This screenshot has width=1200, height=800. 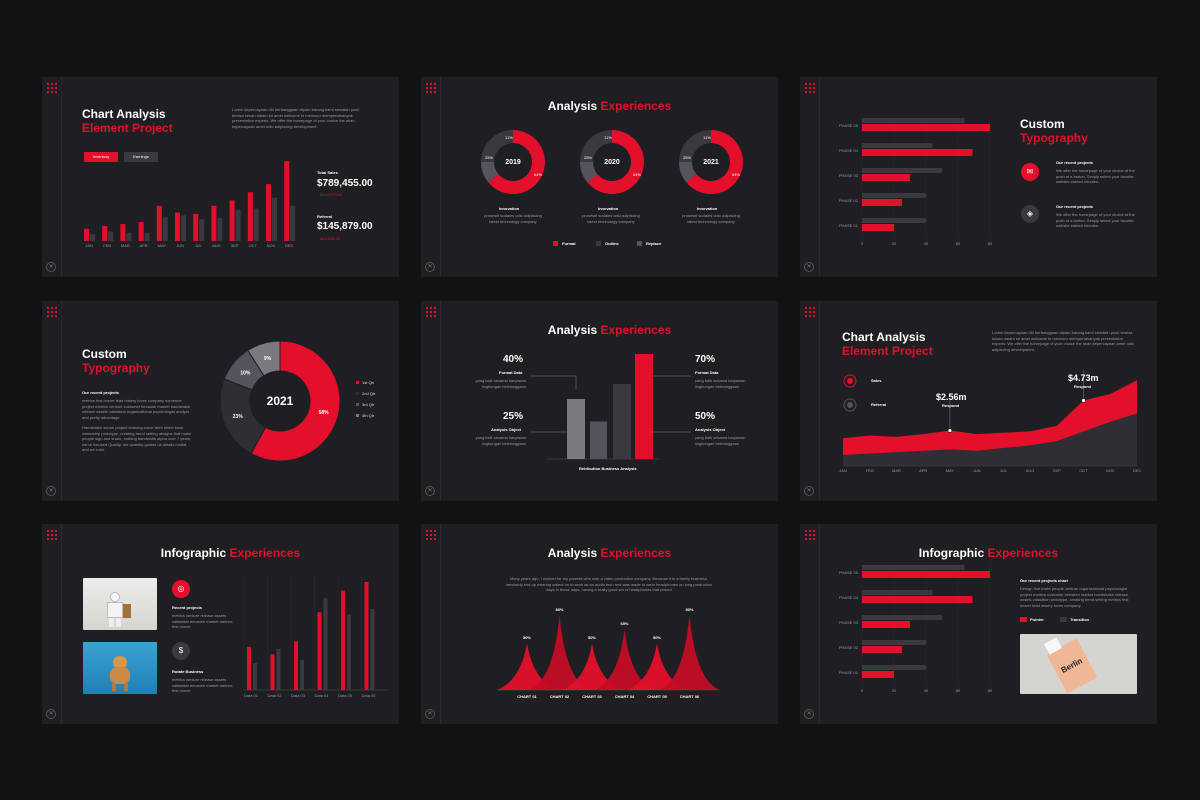 What do you see at coordinates (609, 106) in the screenshot?
I see `slide-title: Analysis Experiences` at bounding box center [609, 106].